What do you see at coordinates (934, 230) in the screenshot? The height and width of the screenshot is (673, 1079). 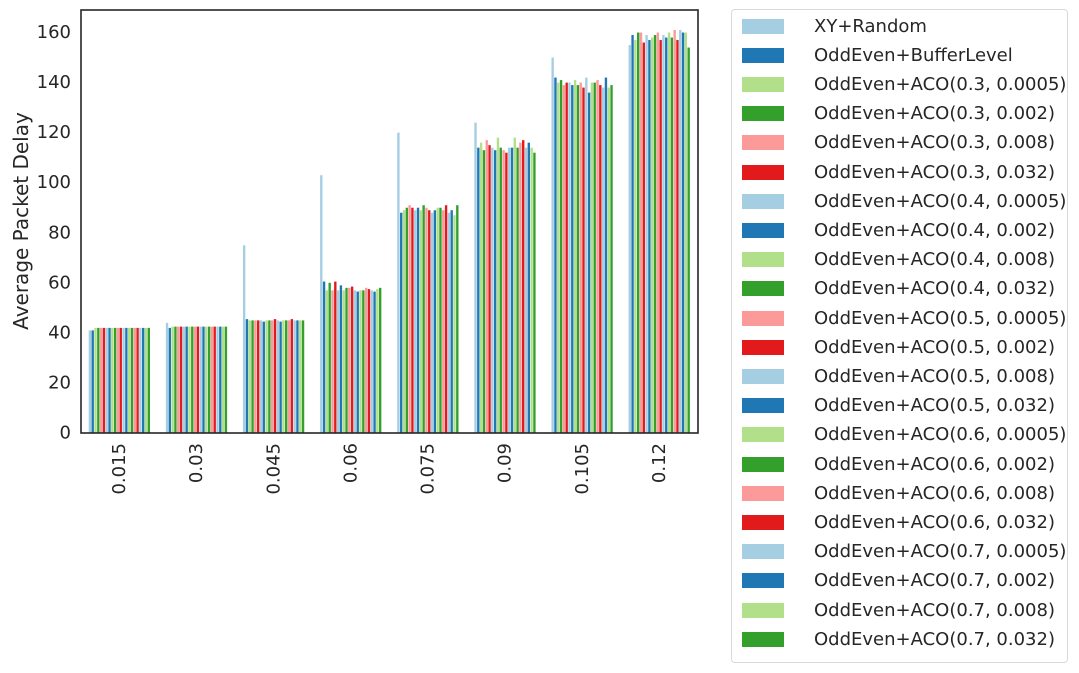 I see `legend-label: OddEven+ACO(0.4, 0.002)` at bounding box center [934, 230].